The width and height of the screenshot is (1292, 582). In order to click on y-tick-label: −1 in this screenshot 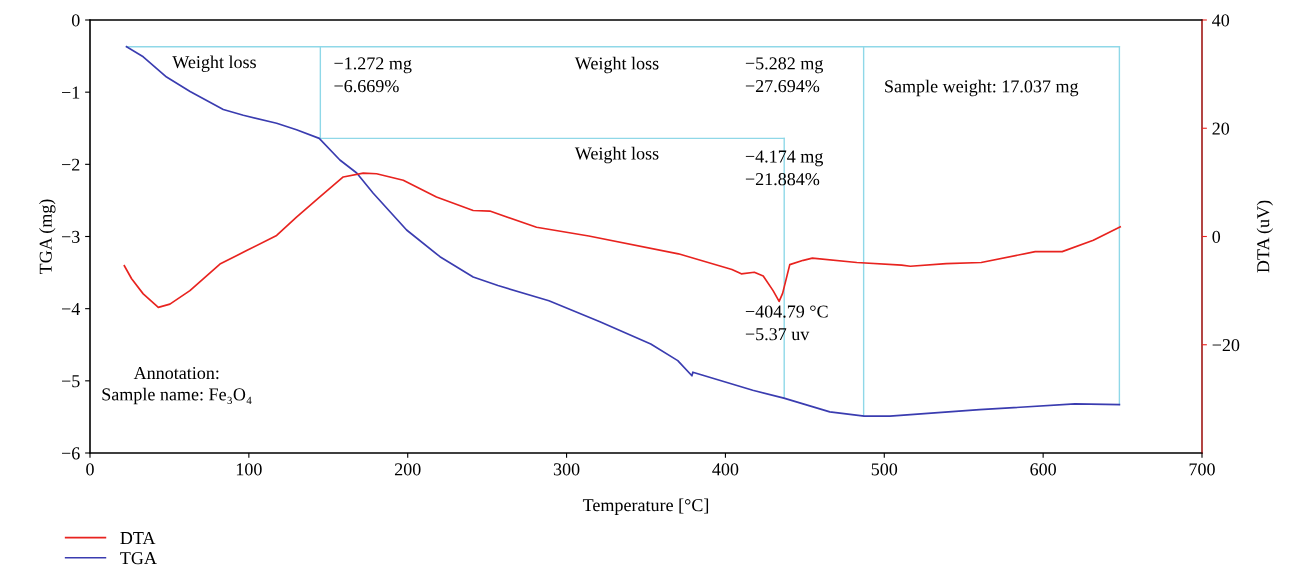, I will do `click(70, 92)`.